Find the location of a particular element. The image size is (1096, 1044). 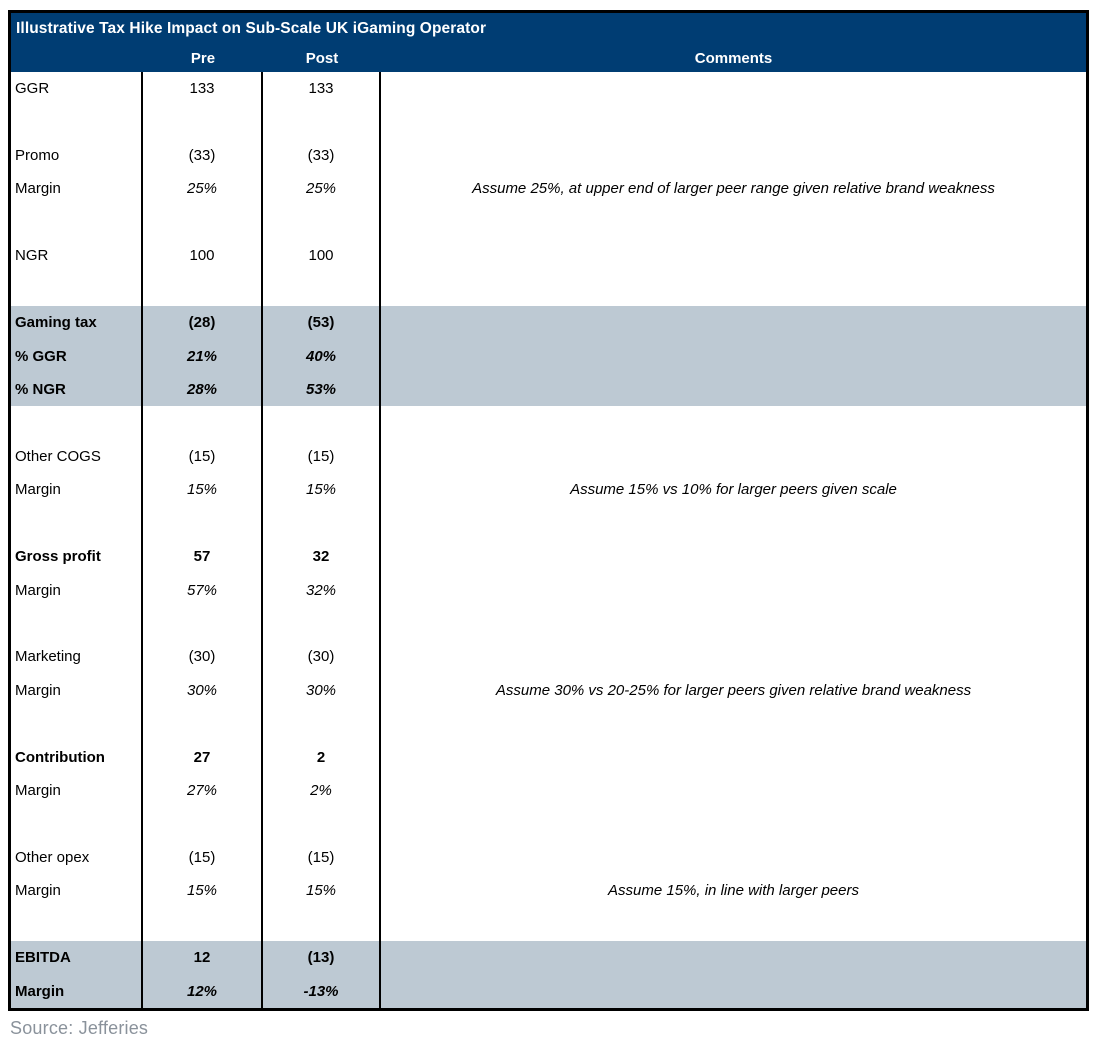

table-row: Margin 57% 32% is located at coordinates (548, 590).